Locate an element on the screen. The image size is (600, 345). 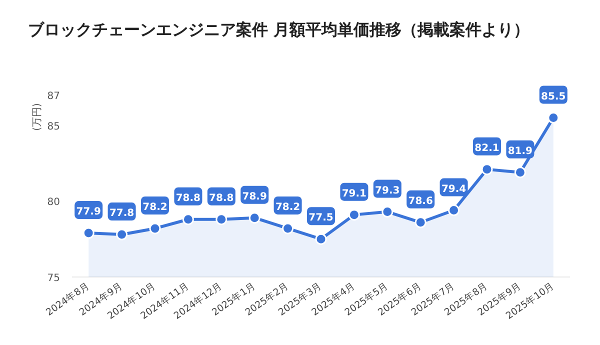
y-axis-title: (万円) is located at coordinates (37, 117).